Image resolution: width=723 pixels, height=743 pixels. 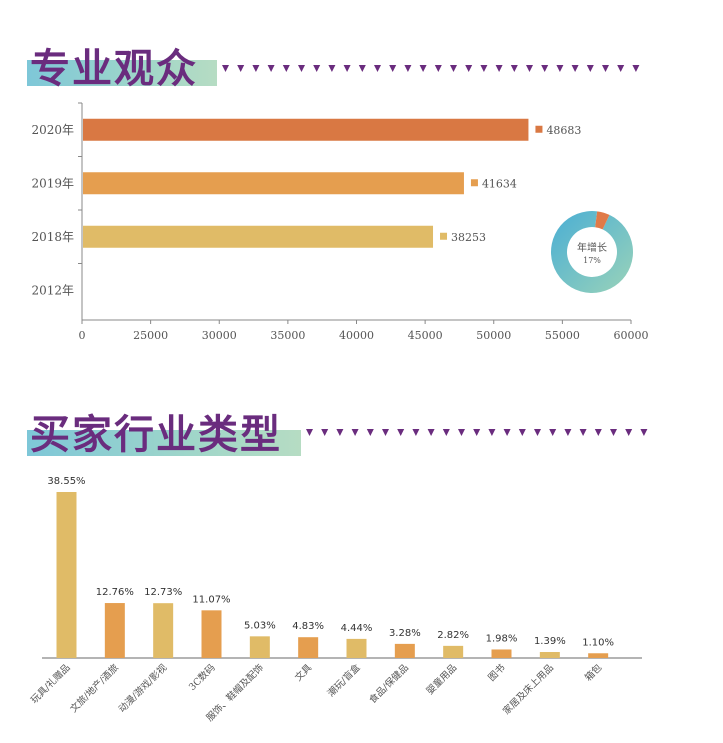 What do you see at coordinates (287, 335) in the screenshot?
I see `x-tick-label: 35000` at bounding box center [287, 335].